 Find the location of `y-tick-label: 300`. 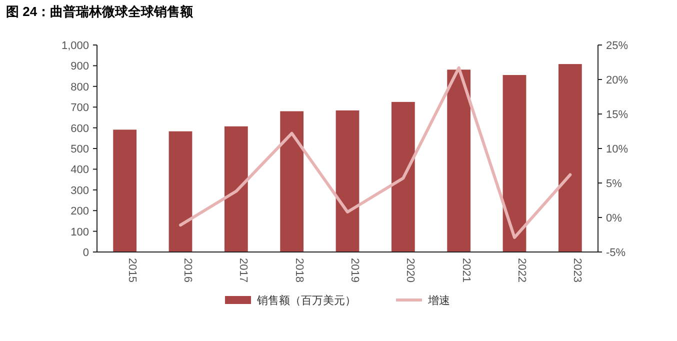

y-tick-label: 300 is located at coordinates (79, 190).